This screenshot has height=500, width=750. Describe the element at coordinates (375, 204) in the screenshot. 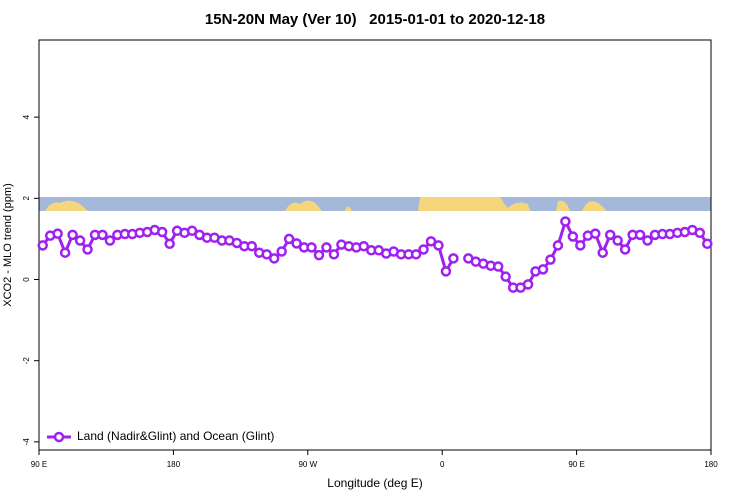

I see `map-strip` at that location.